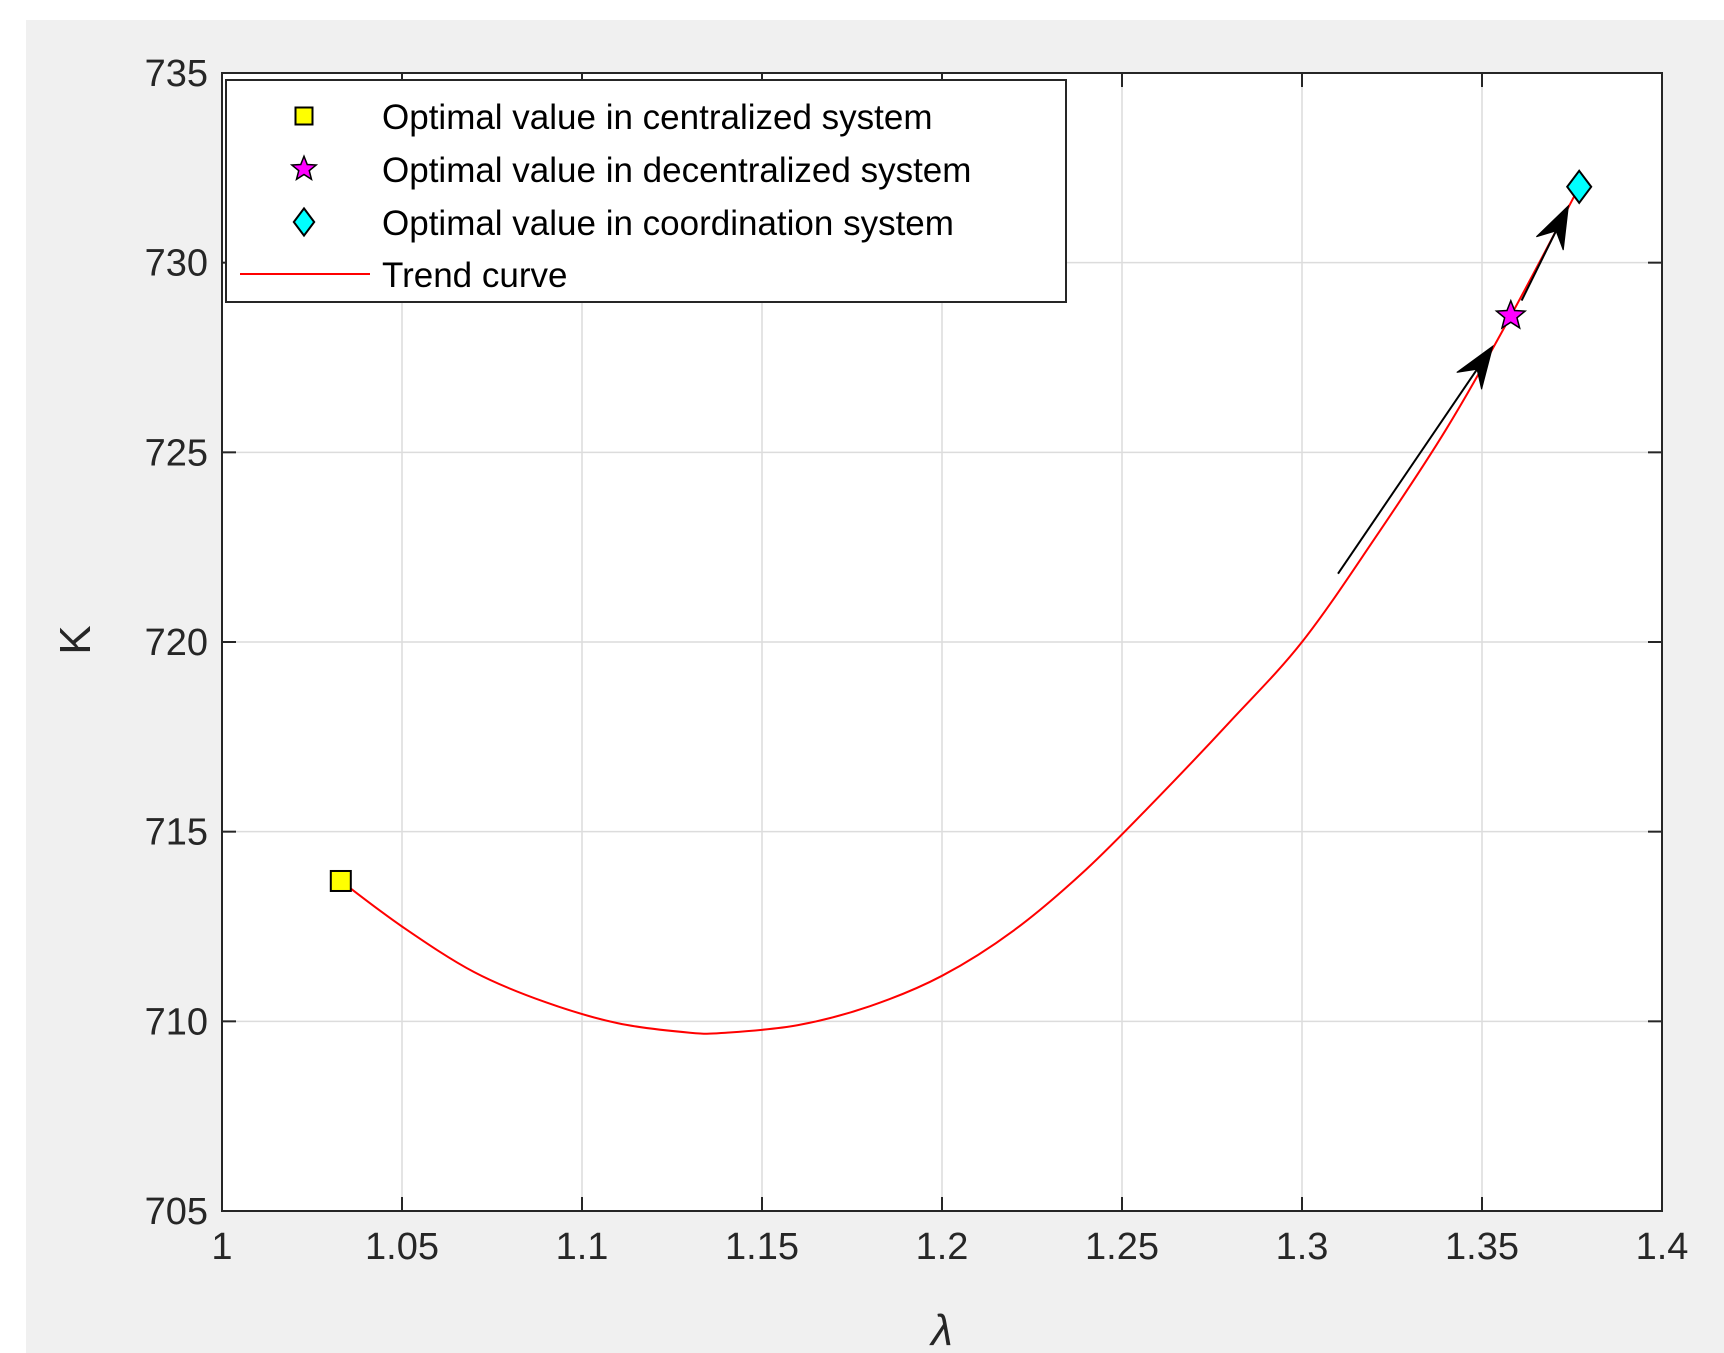  I want to click on y-tick-label: 730, so click(176, 264).